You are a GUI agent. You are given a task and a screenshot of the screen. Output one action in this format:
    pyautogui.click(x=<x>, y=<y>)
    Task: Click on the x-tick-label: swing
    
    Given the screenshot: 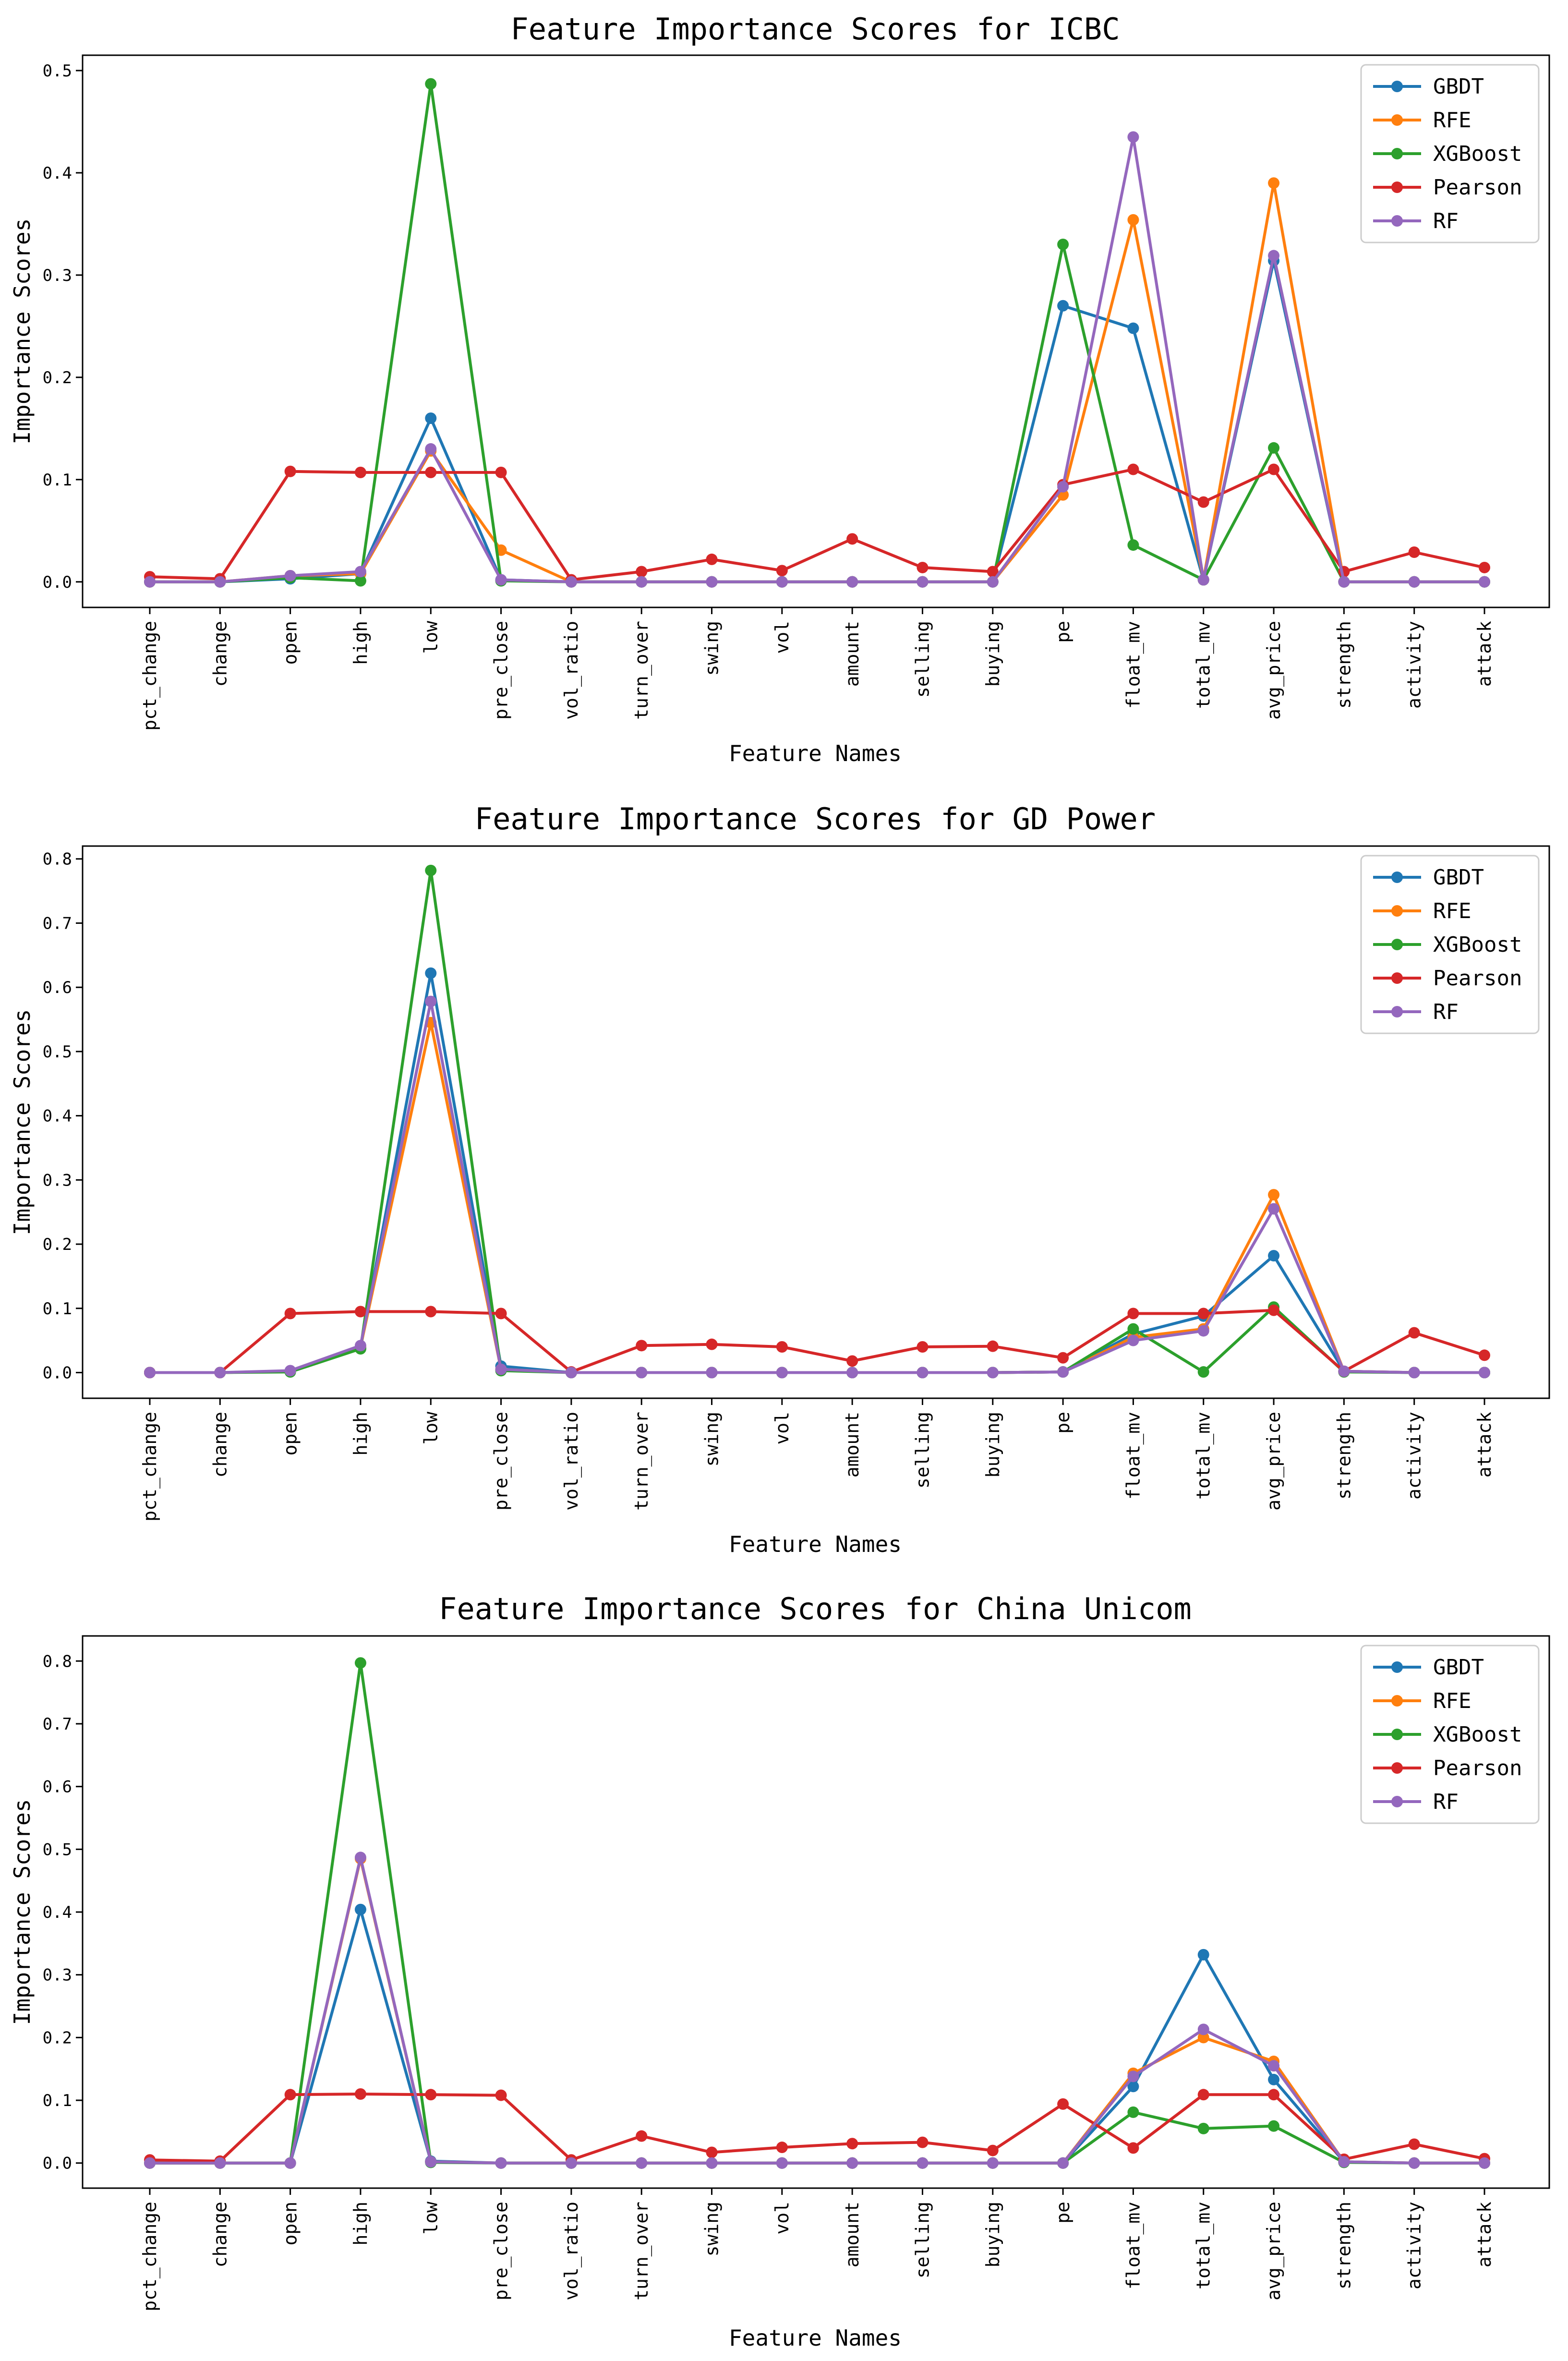 What is the action you would take?
    pyautogui.click(x=712, y=1439)
    